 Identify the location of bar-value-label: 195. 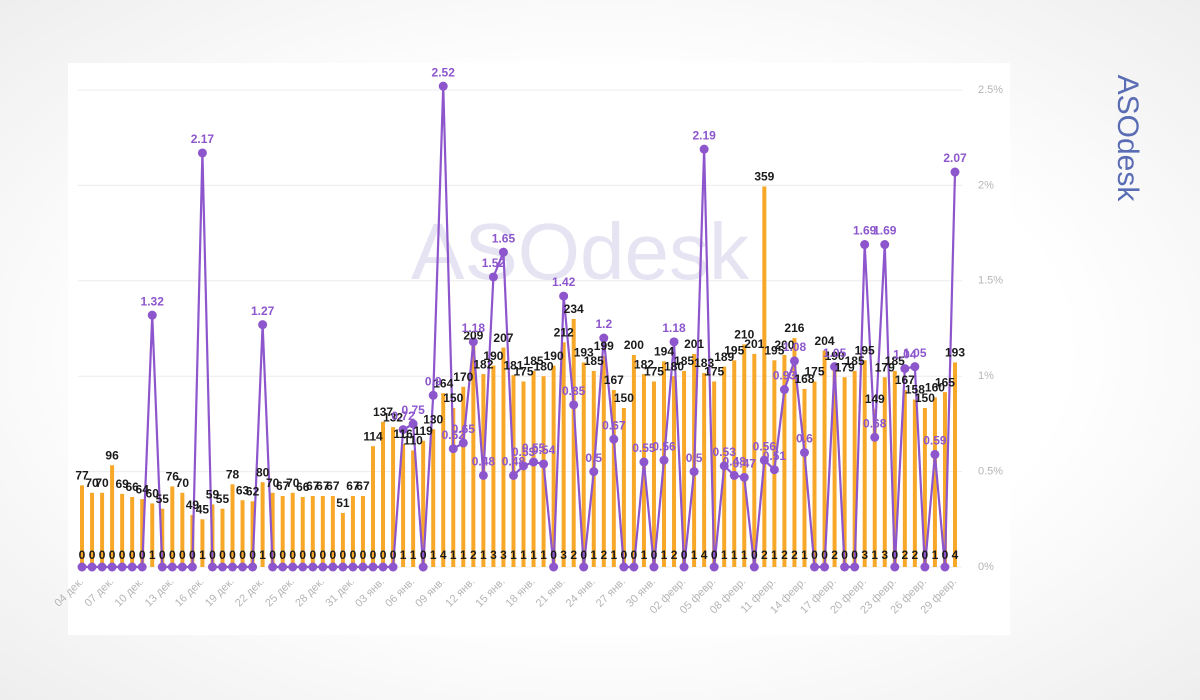
(774, 350).